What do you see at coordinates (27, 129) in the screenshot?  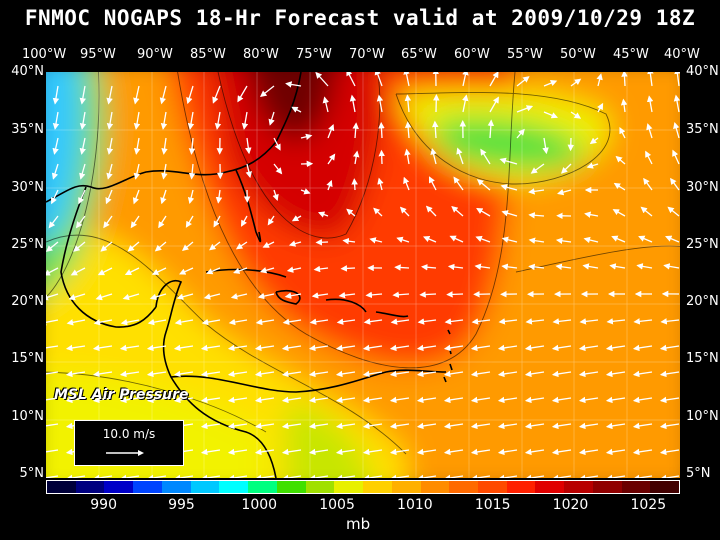 I see `lat-label: 35°N` at bounding box center [27, 129].